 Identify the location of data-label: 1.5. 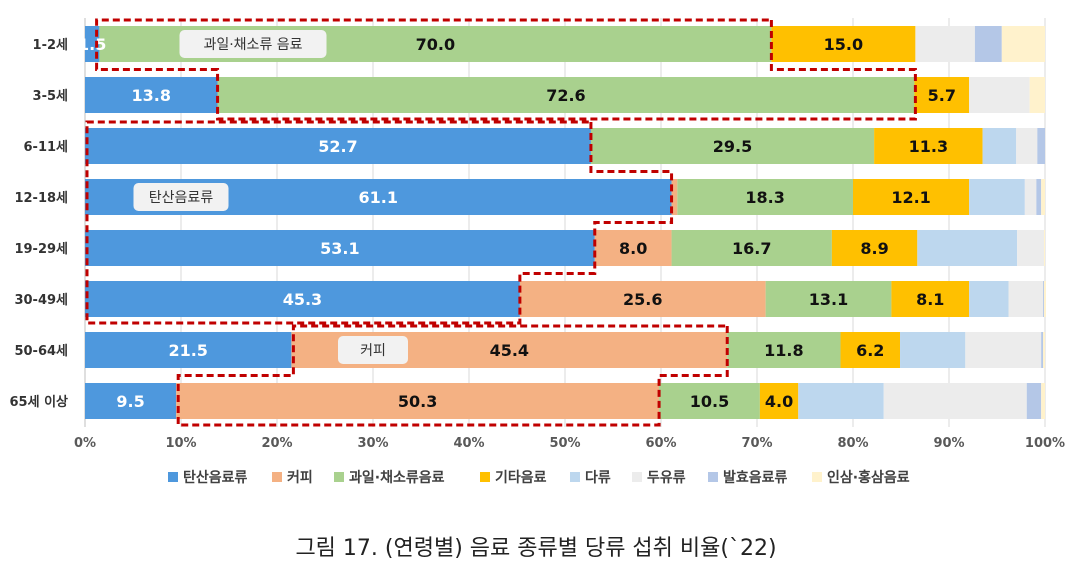
(92, 44).